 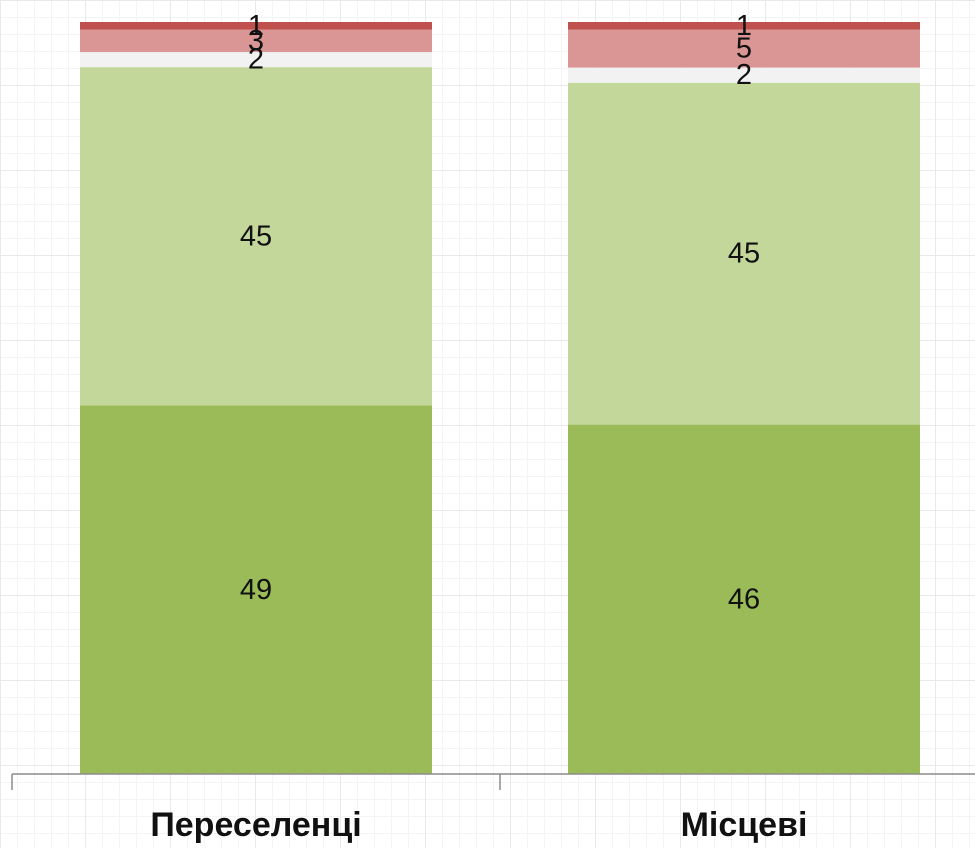 What do you see at coordinates (744, 825) in the screenshot?
I see `category-label: Місцеві` at bounding box center [744, 825].